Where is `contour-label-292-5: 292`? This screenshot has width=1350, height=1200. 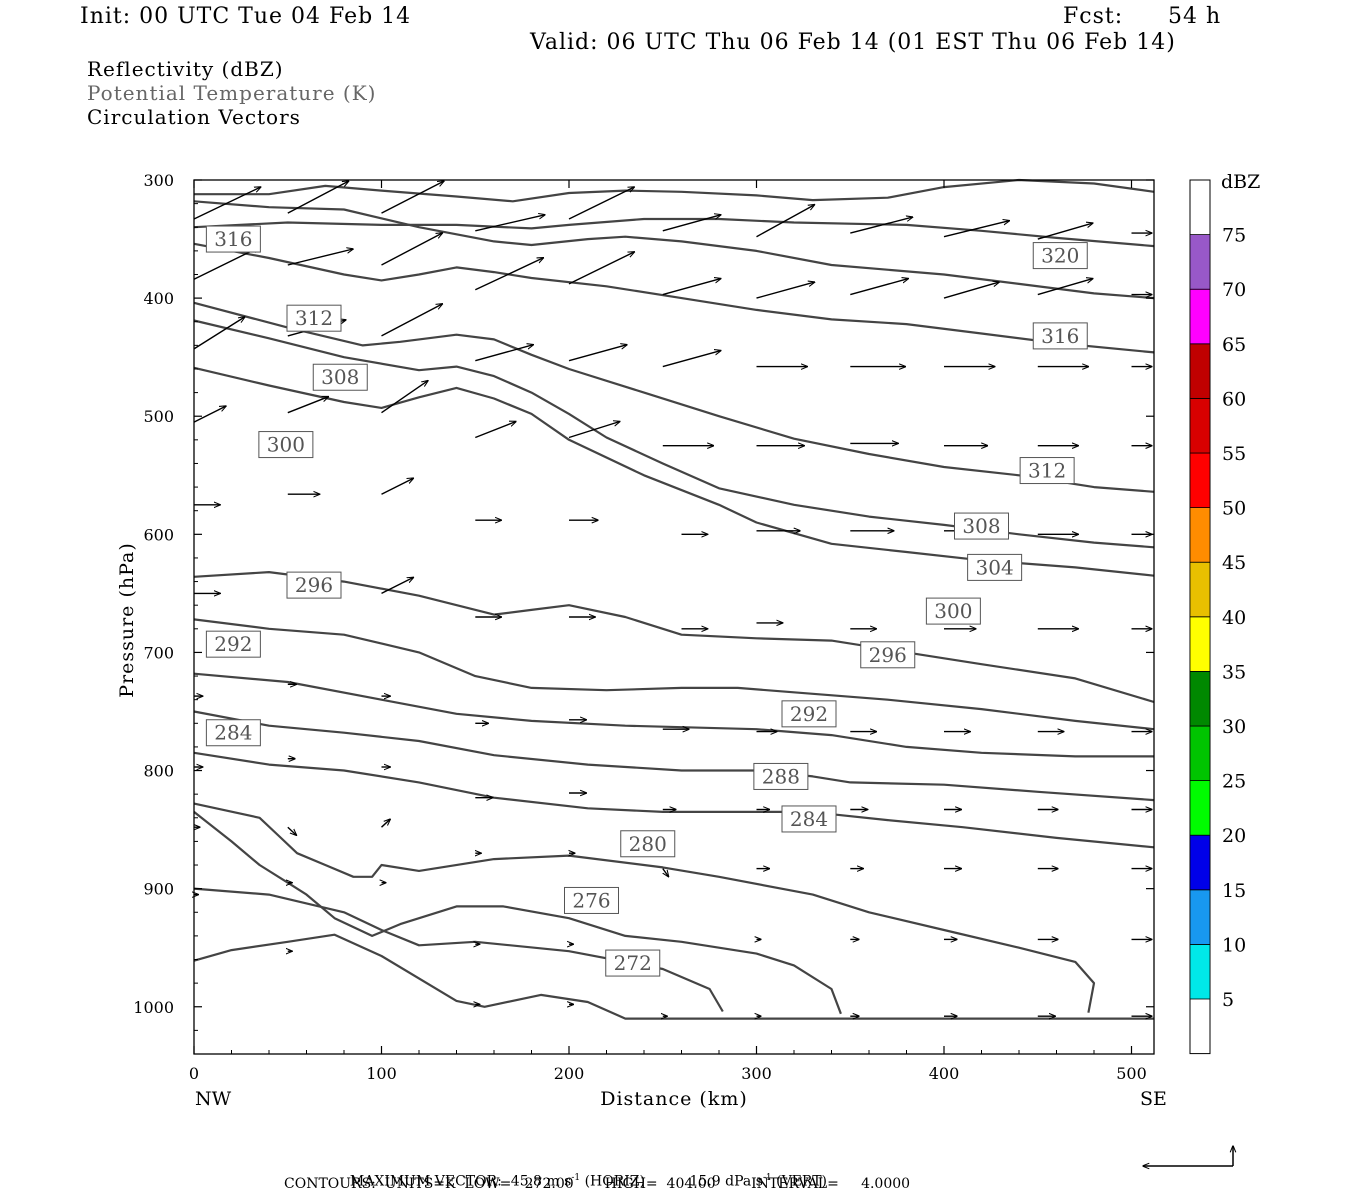
contour-label-292-5: 292 is located at coordinates (233, 644).